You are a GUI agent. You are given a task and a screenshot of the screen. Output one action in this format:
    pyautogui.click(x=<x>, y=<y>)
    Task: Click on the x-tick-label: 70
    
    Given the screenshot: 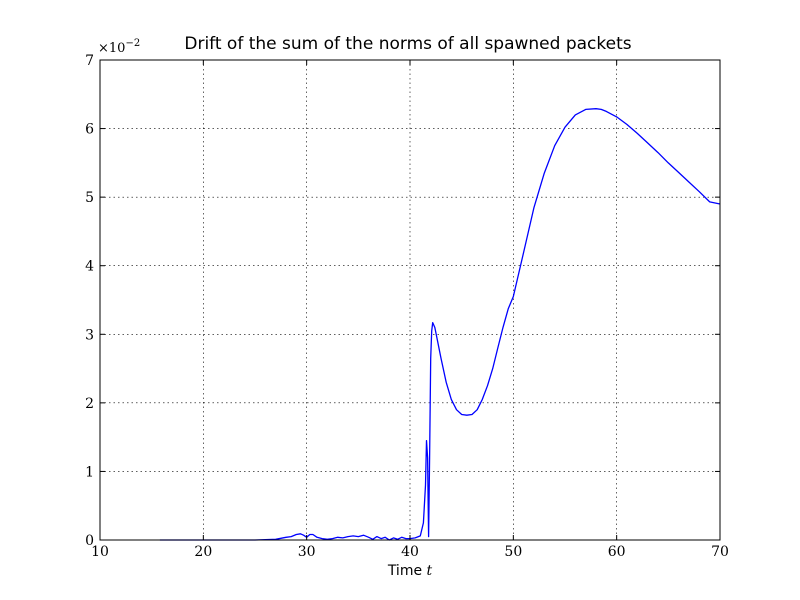 What is the action you would take?
    pyautogui.click(x=720, y=552)
    